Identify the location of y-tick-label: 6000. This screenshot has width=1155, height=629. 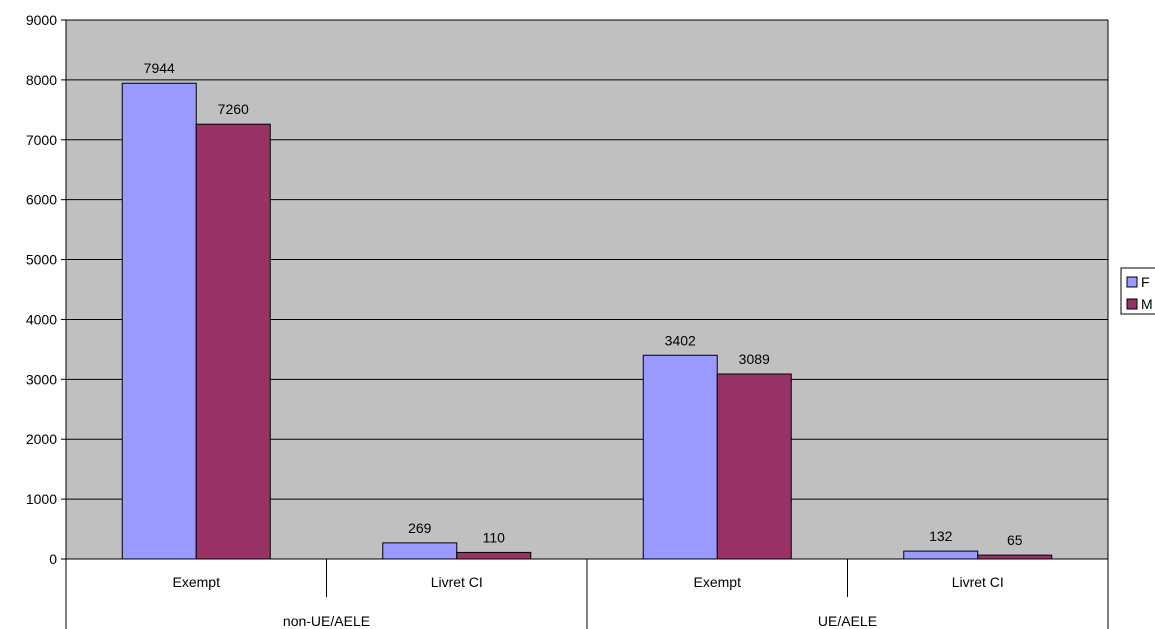
(41, 200).